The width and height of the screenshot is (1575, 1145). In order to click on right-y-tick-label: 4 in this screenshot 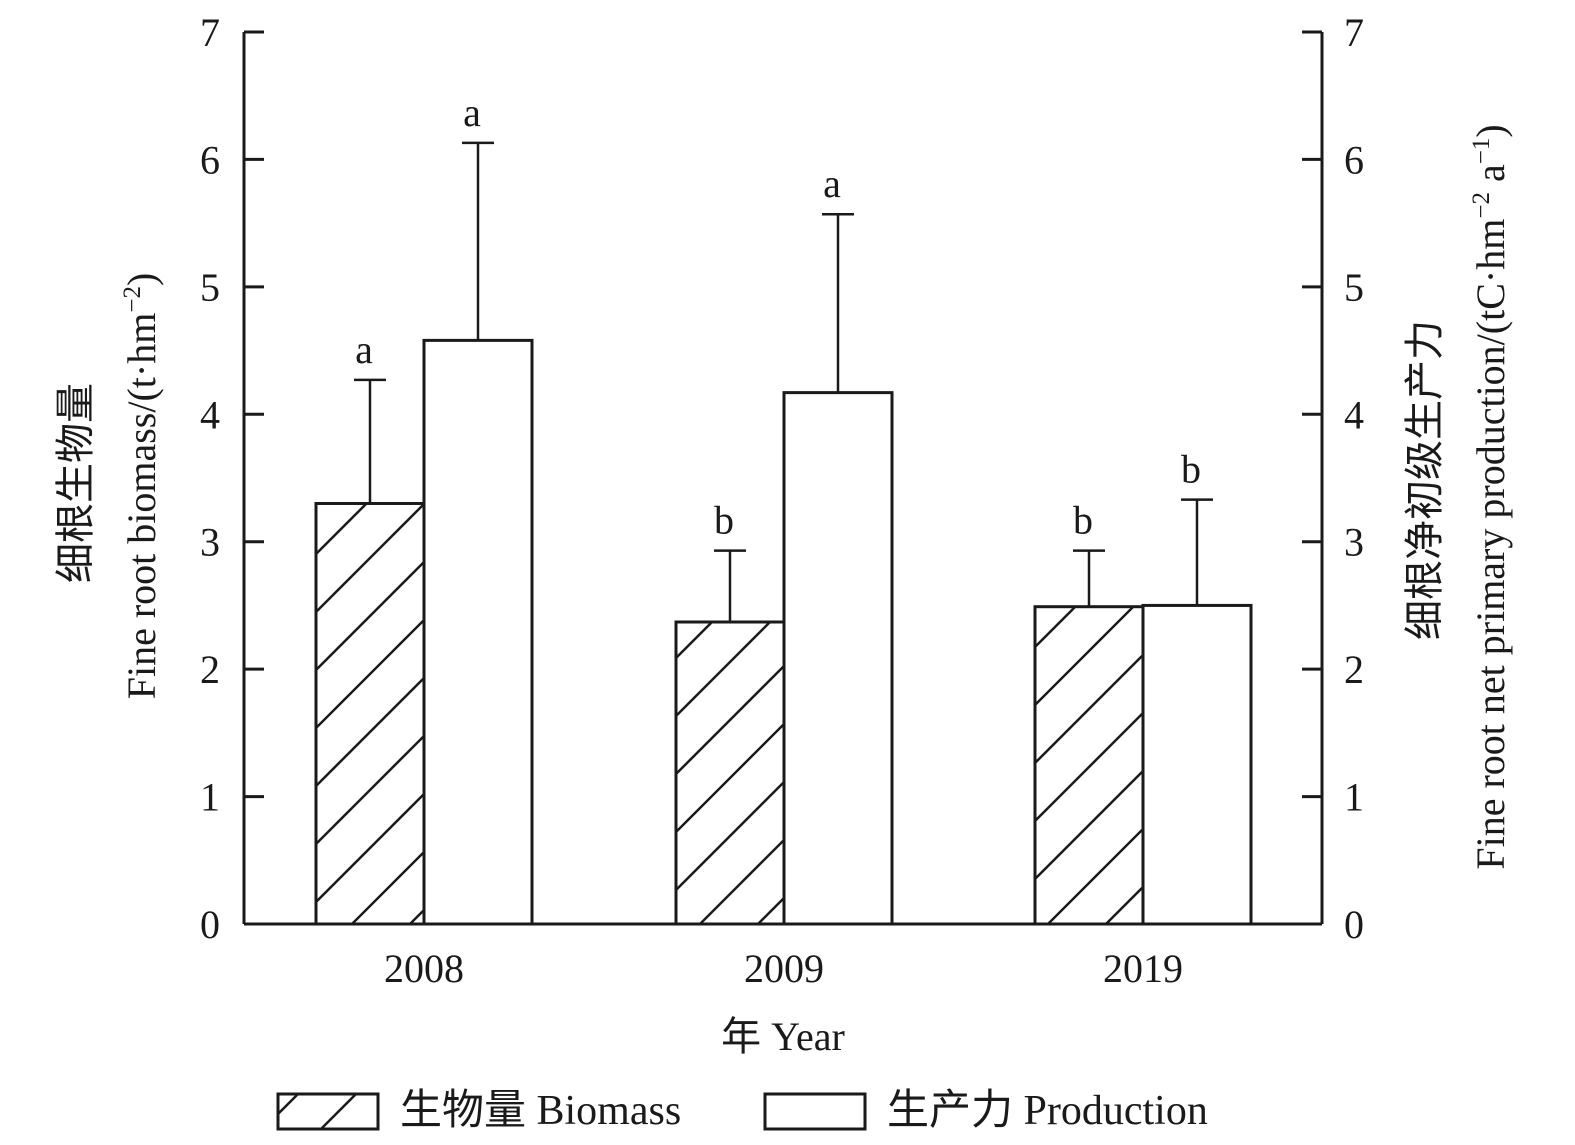, I will do `click(1354, 414)`.